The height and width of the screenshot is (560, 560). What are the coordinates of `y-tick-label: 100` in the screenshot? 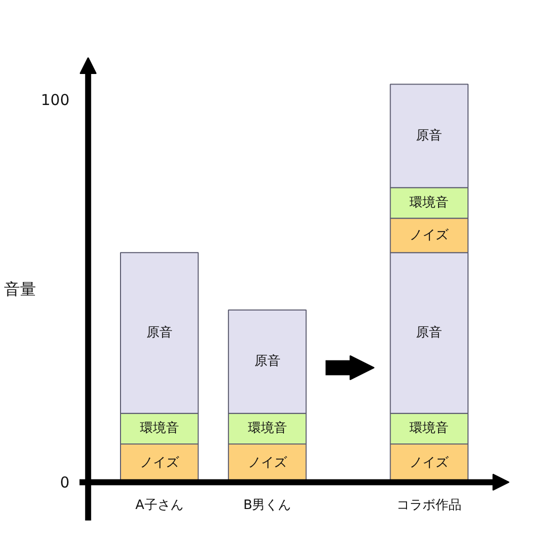 It's located at (55, 100).